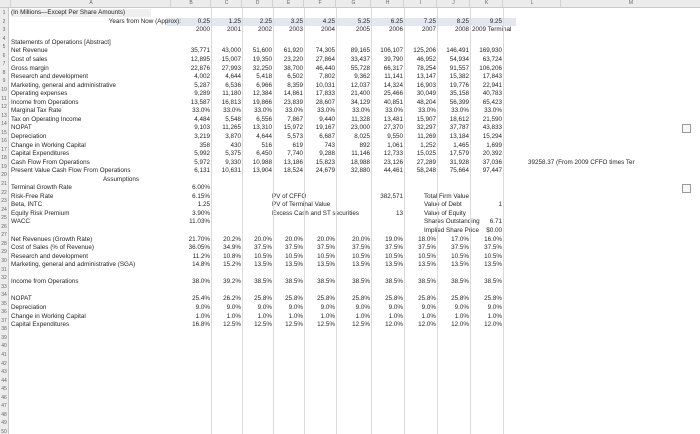 The height and width of the screenshot is (434, 700). What do you see at coordinates (4, 166) in the screenshot?
I see `row-number: 19` at bounding box center [4, 166].